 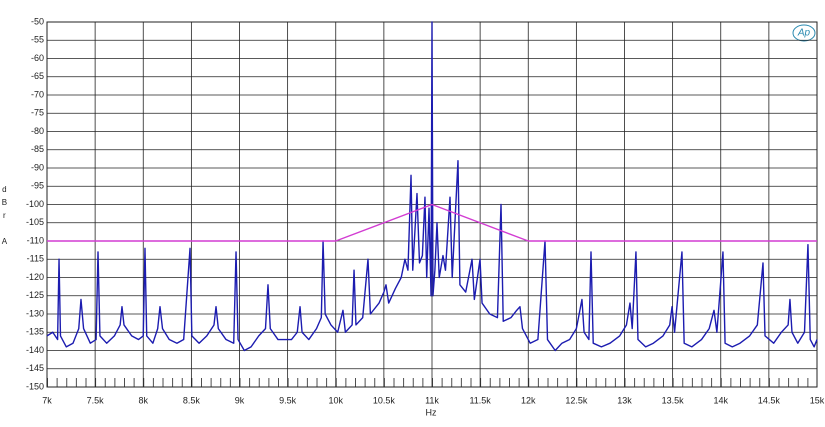 What do you see at coordinates (35, 332) in the screenshot?
I see `y-tick-label: -135` at bounding box center [35, 332].